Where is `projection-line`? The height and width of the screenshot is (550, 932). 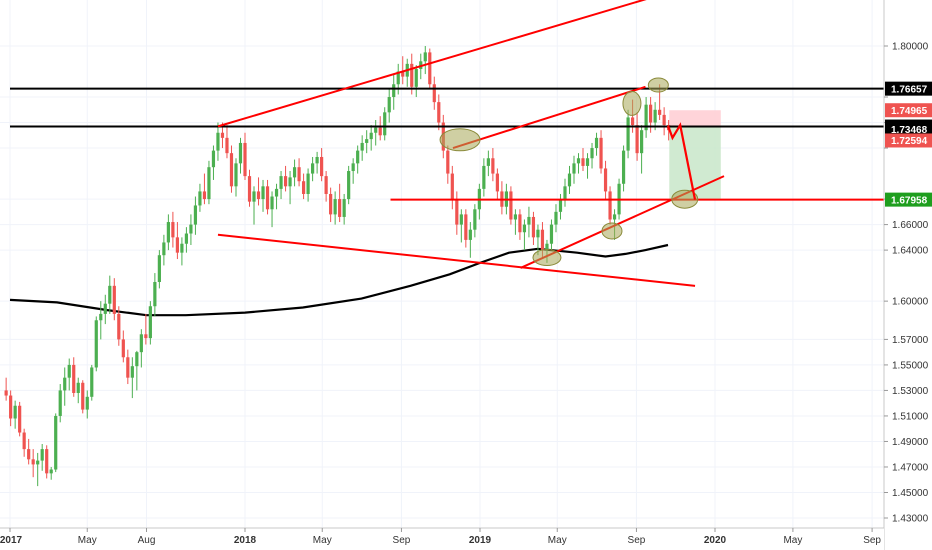
projection-line is located at coordinates (681, 161).